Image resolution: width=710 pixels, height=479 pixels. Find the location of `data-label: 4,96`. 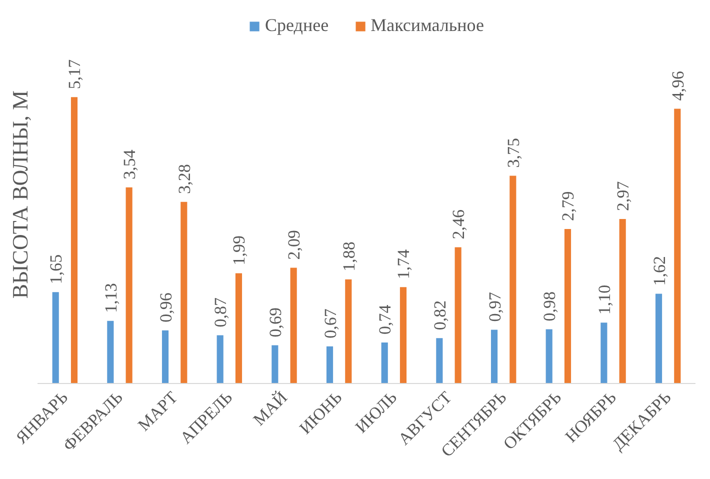

data-label: 4,96 is located at coordinates (678, 86).